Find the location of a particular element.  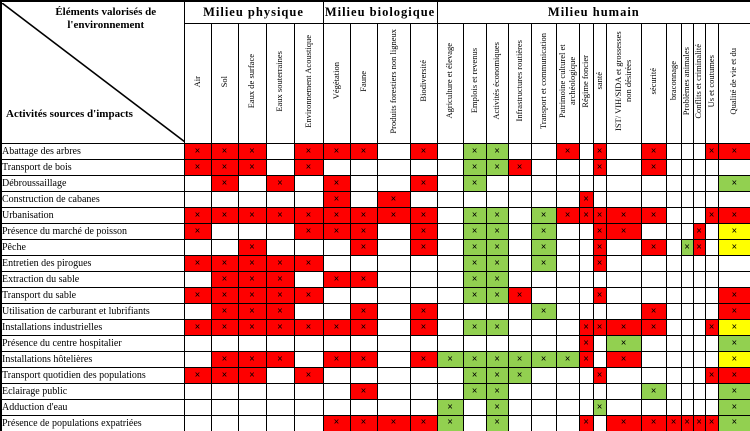

column-header-label: Infrastructures routières is located at coordinates (518, 81).